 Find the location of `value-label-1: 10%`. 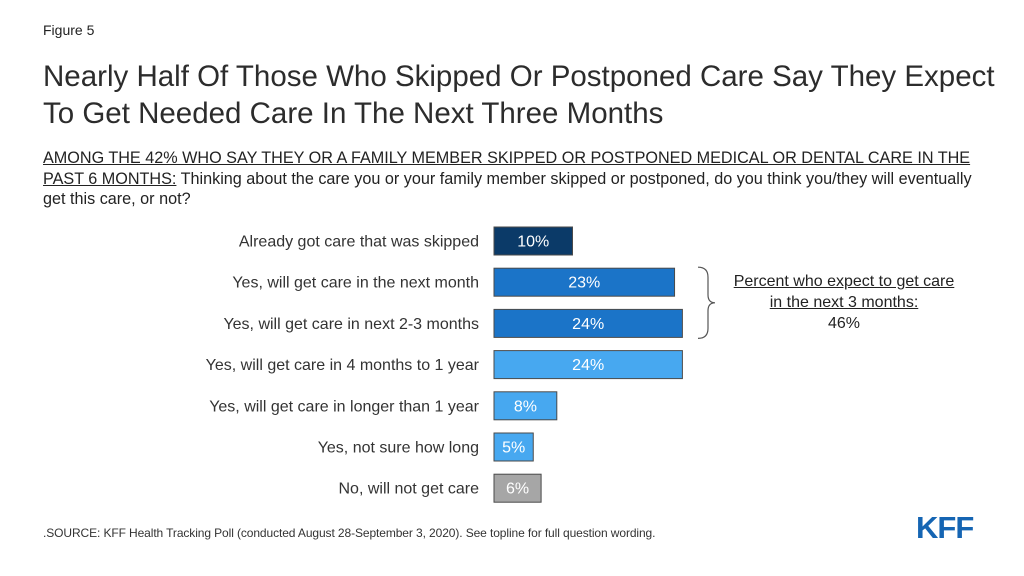

value-label-1: 10% is located at coordinates (533, 242).